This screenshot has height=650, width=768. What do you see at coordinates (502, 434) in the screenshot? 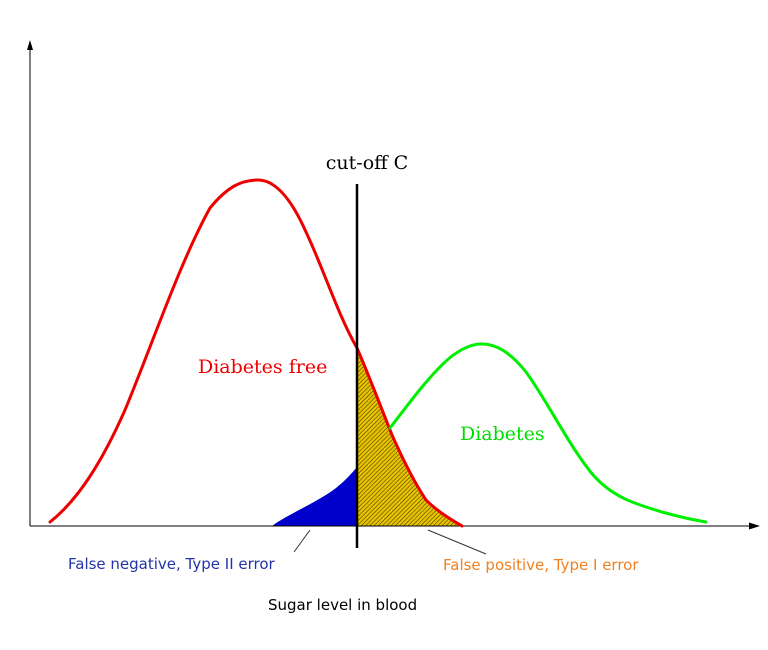
I see `diabetes-label: Diabetes` at bounding box center [502, 434].